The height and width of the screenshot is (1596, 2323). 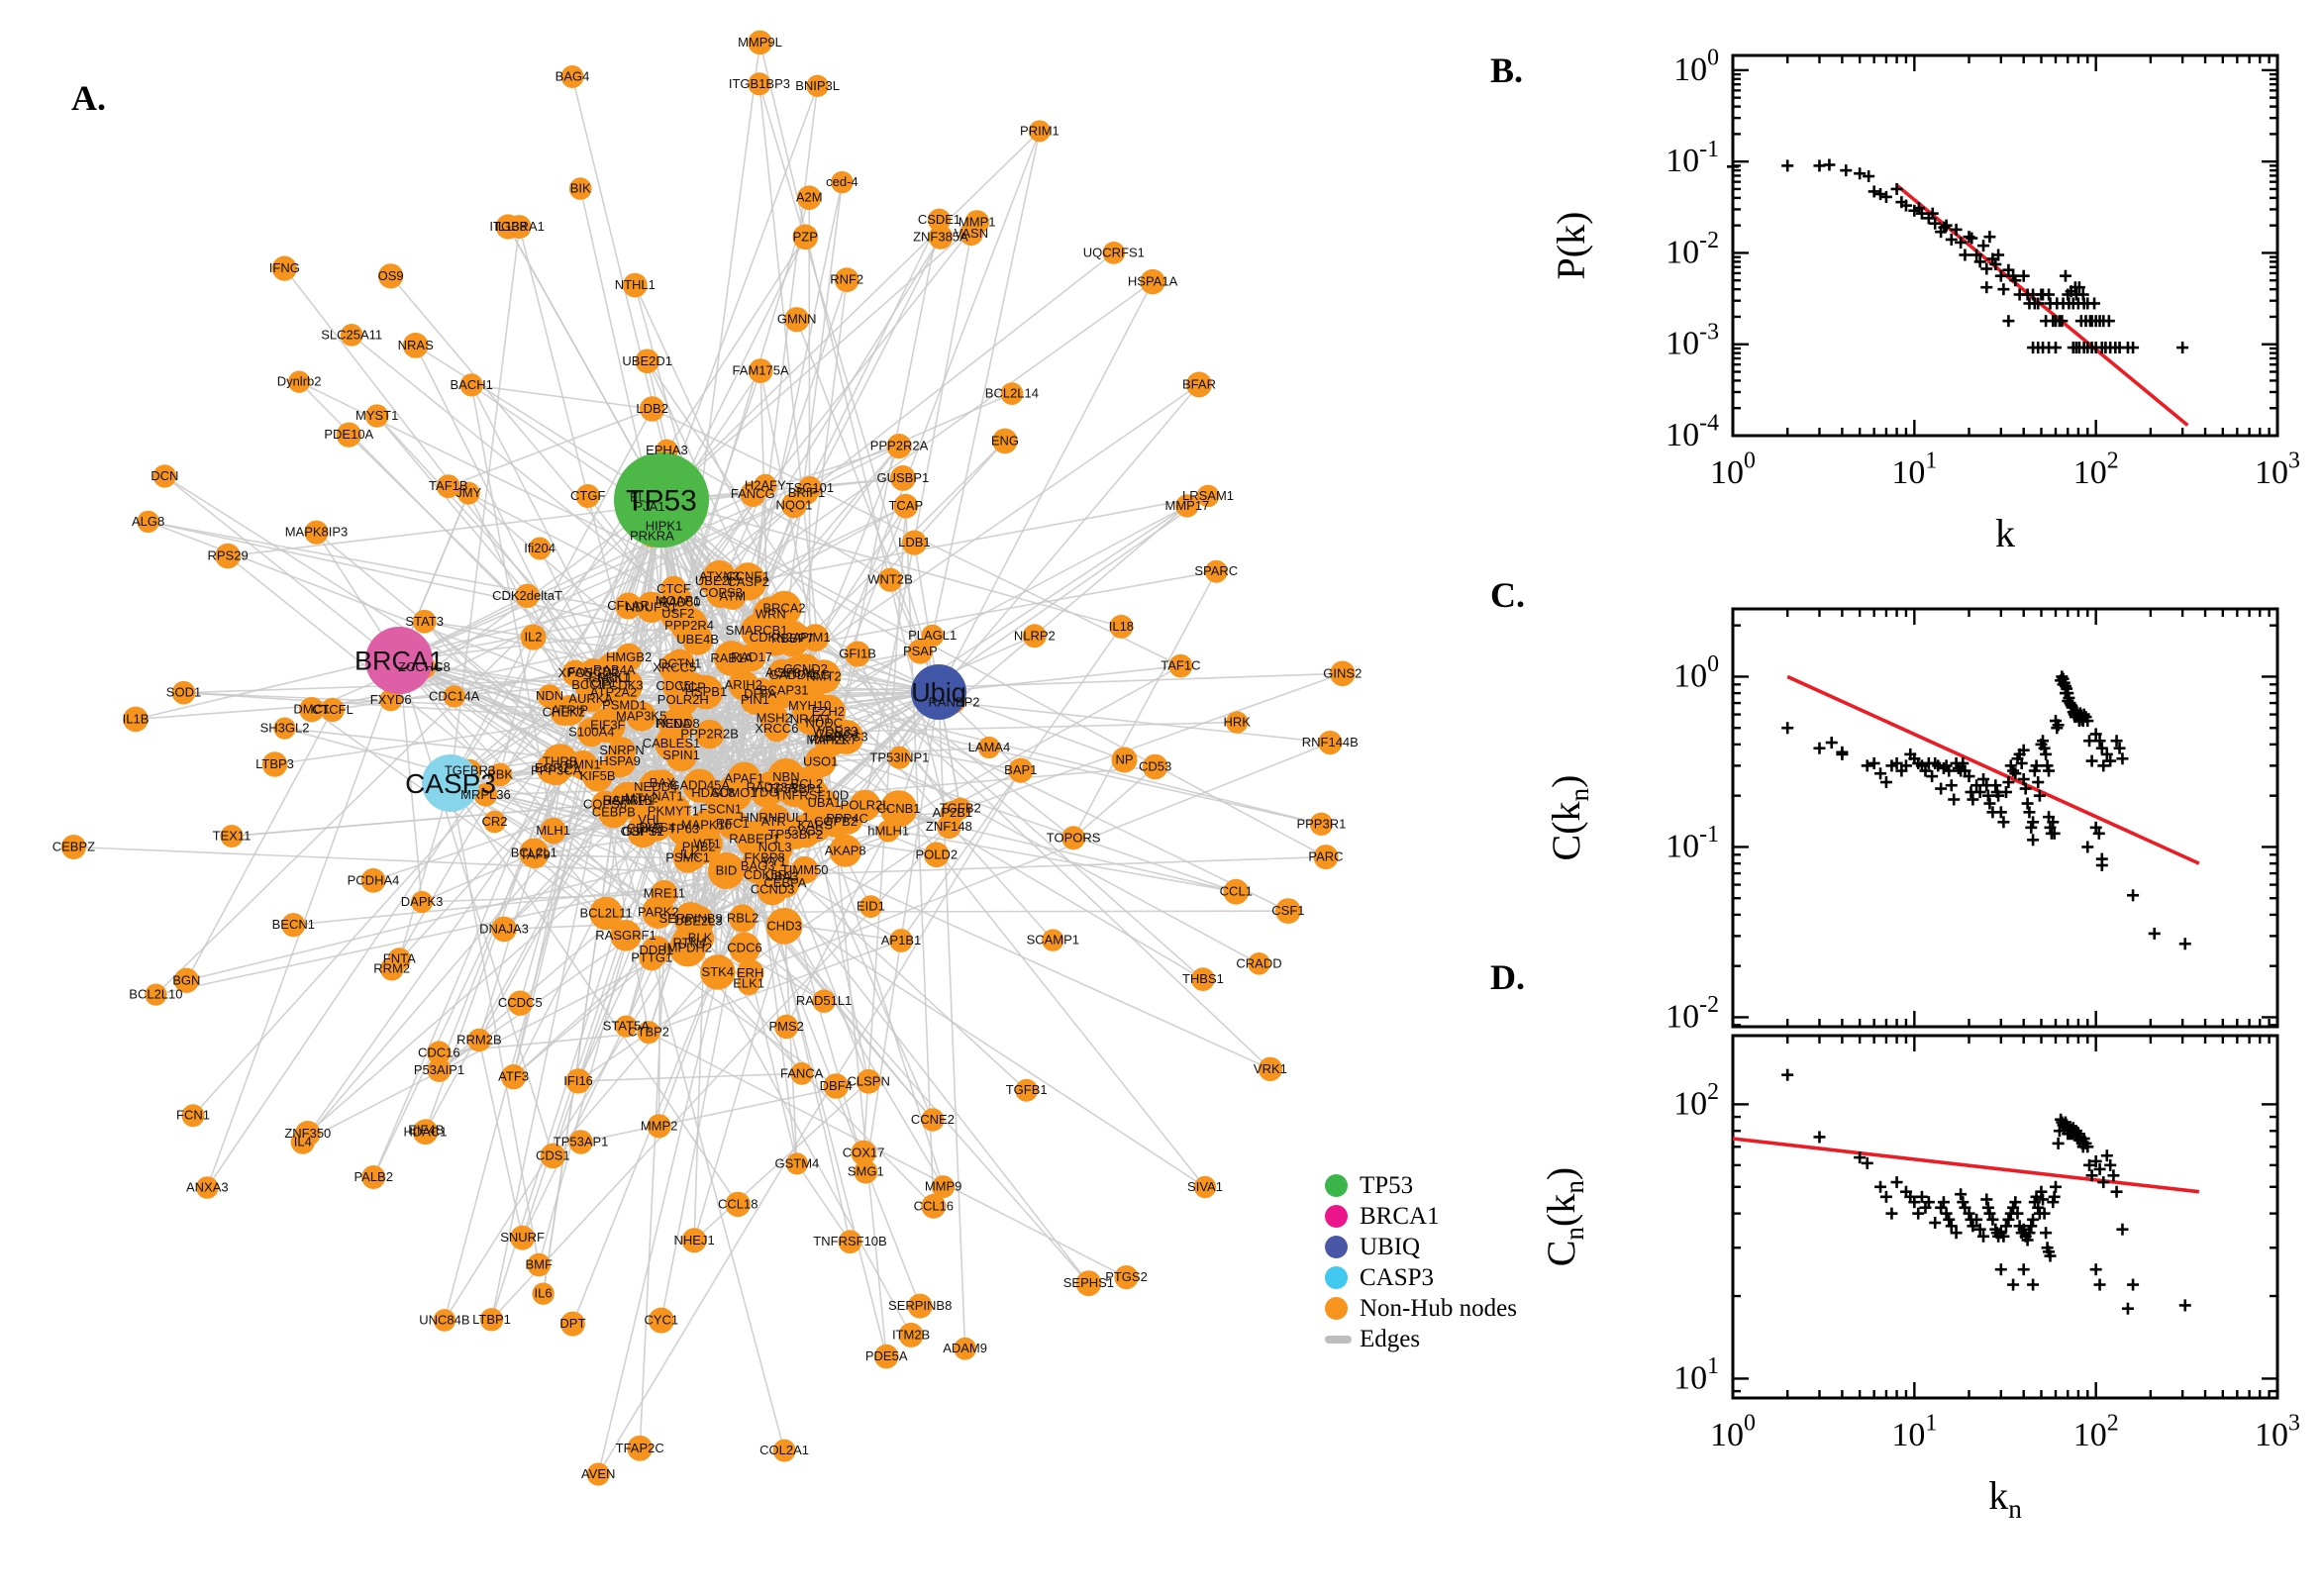 I want to click on network-node-label: EIF4B, so click(x=426, y=1130).